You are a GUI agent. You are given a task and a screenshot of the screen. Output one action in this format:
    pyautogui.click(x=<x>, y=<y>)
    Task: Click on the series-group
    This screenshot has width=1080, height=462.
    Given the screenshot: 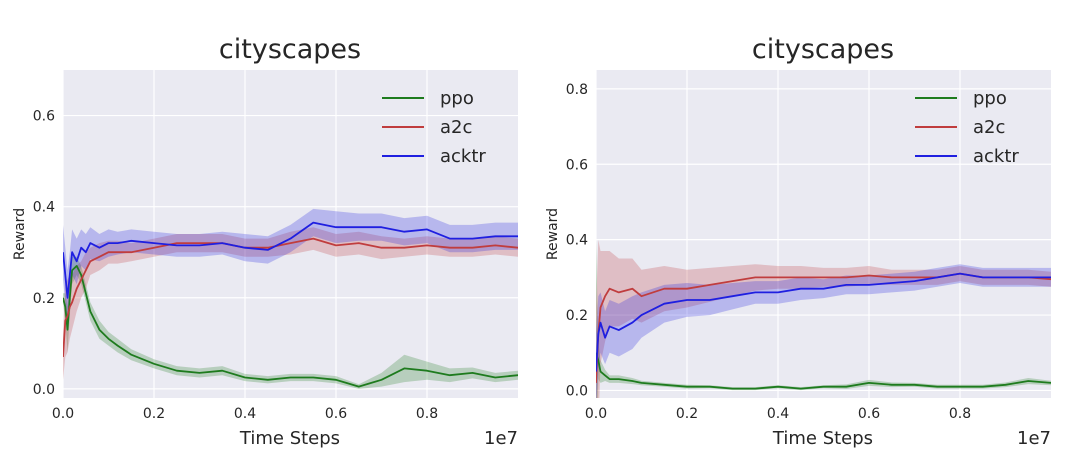 What is the action you would take?
    pyautogui.click(x=823, y=318)
    